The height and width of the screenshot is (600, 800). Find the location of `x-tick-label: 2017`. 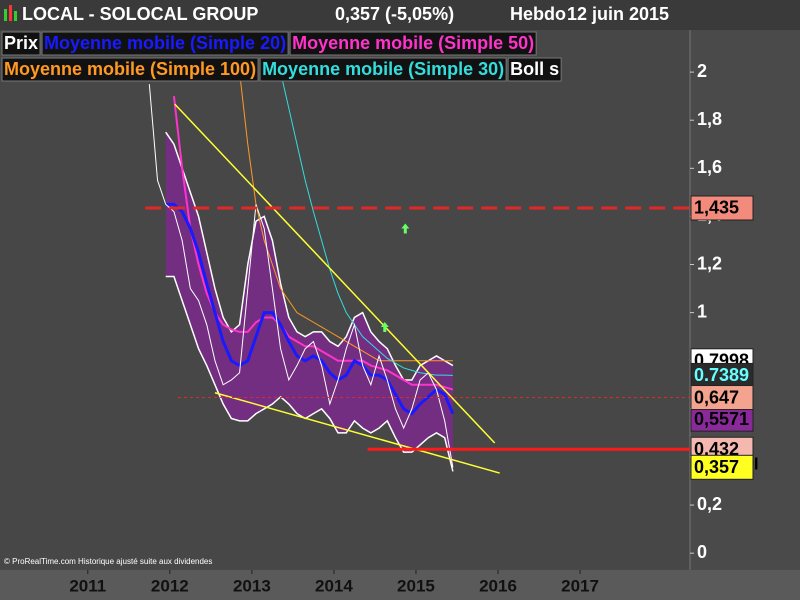

x-tick-label: 2017 is located at coordinates (580, 585).